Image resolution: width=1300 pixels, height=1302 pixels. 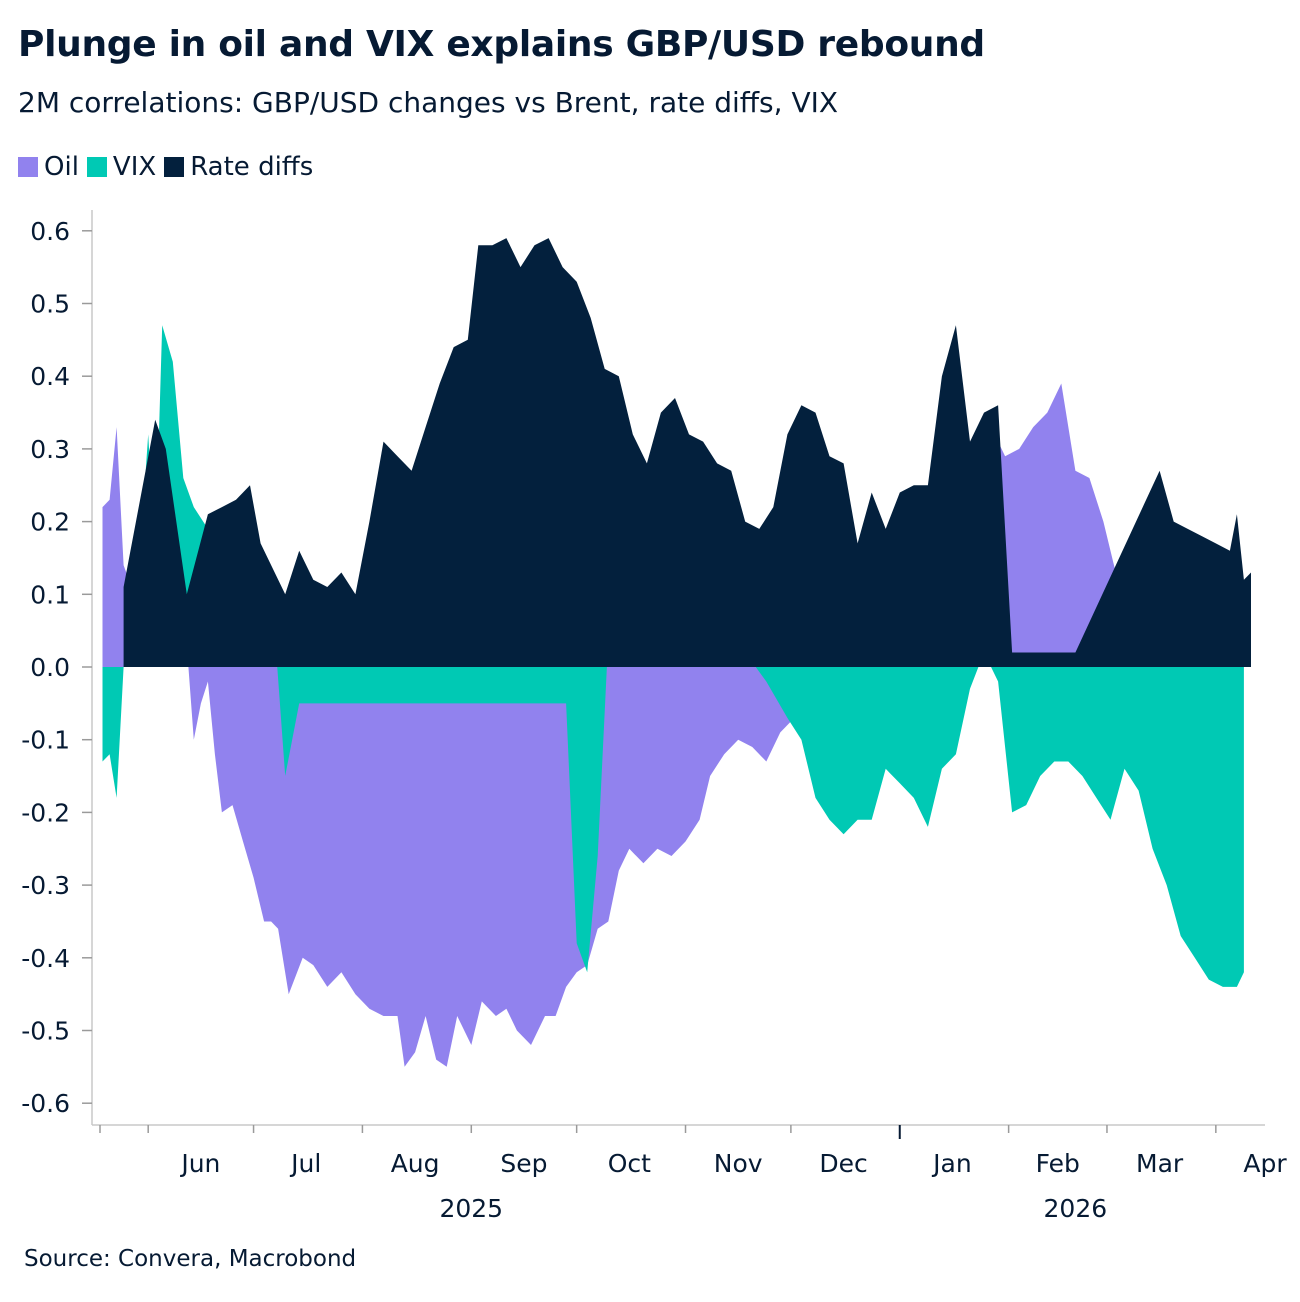 I want to click on x-month-label: Sep, so click(x=523, y=1163).